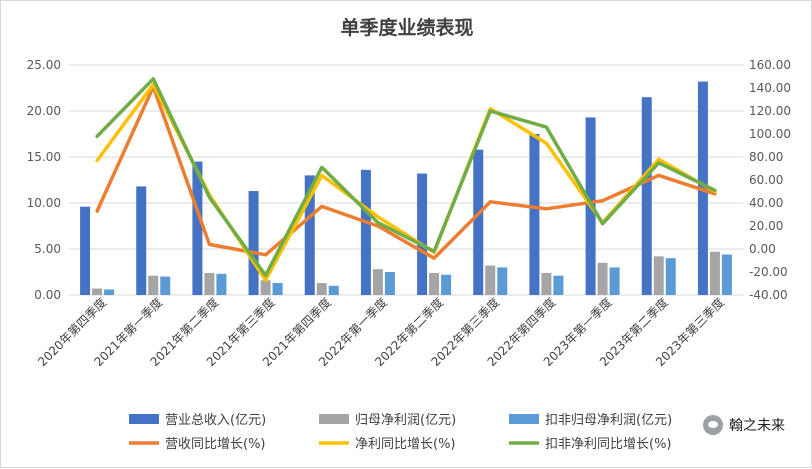 The width and height of the screenshot is (812, 469). I want to click on right-axis-tick-label: 0.00, so click(762, 249).